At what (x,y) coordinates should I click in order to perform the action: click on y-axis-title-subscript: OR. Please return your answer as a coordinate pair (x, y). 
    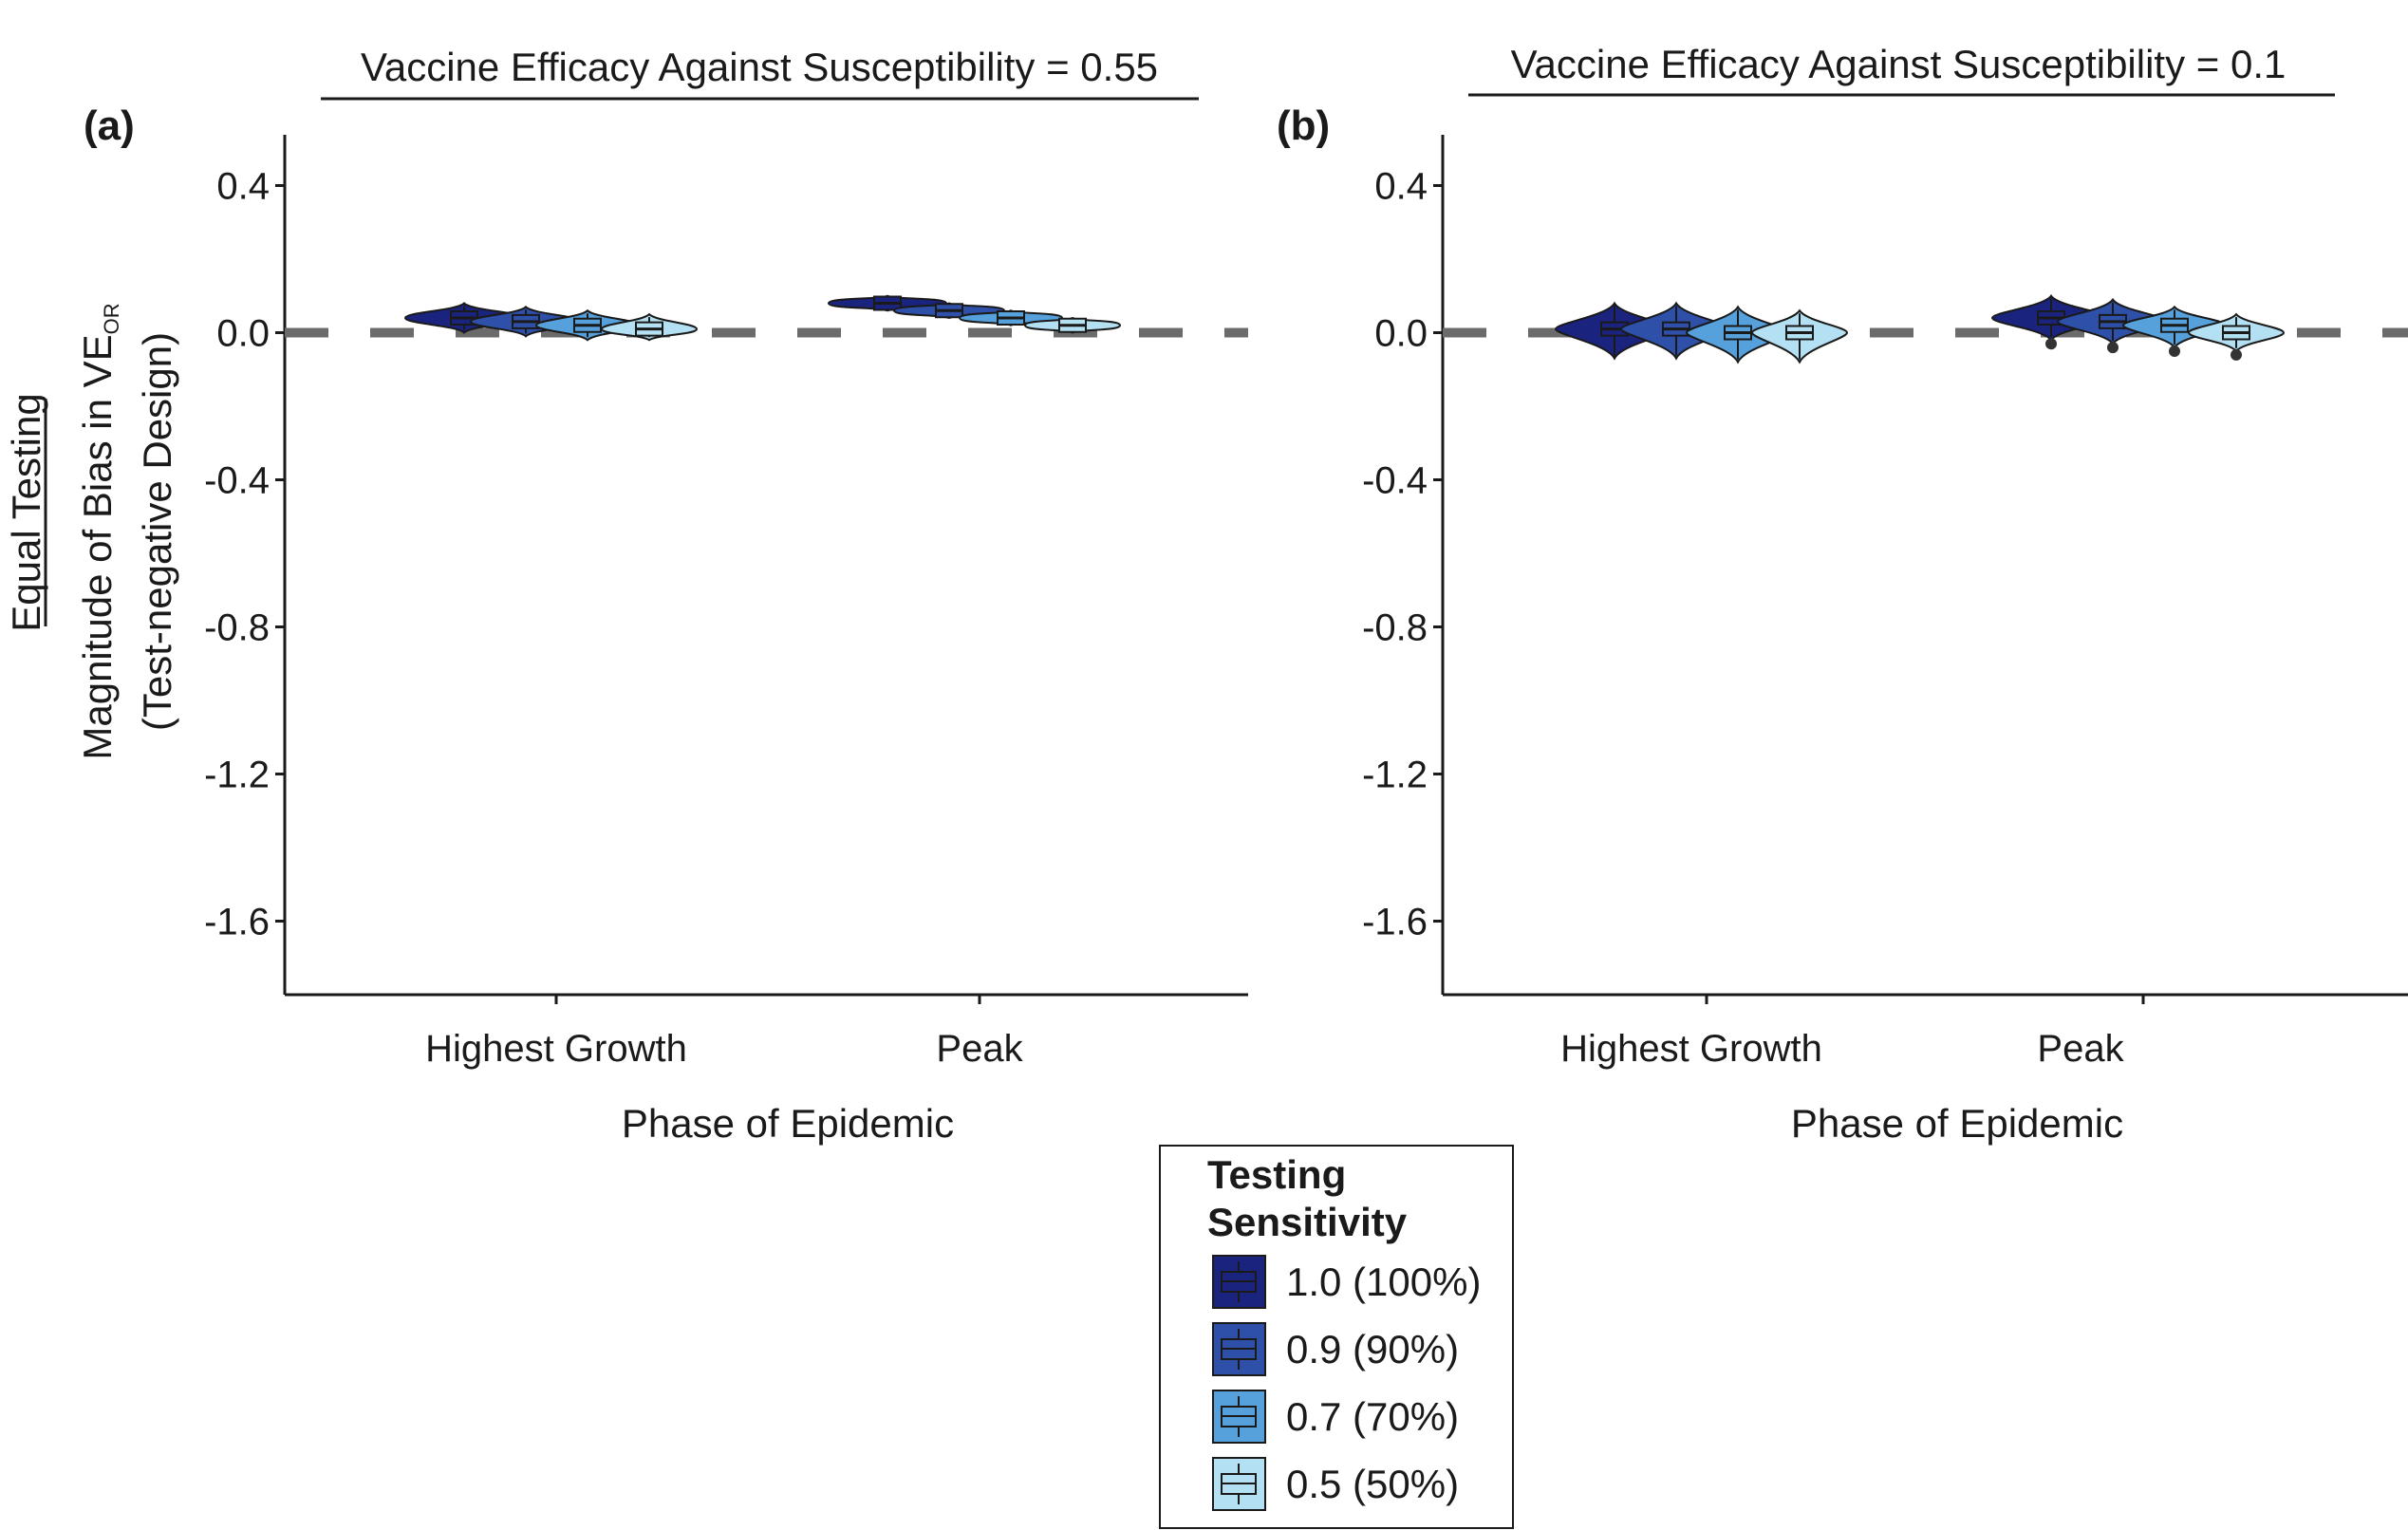
    Looking at the image, I should click on (112, 318).